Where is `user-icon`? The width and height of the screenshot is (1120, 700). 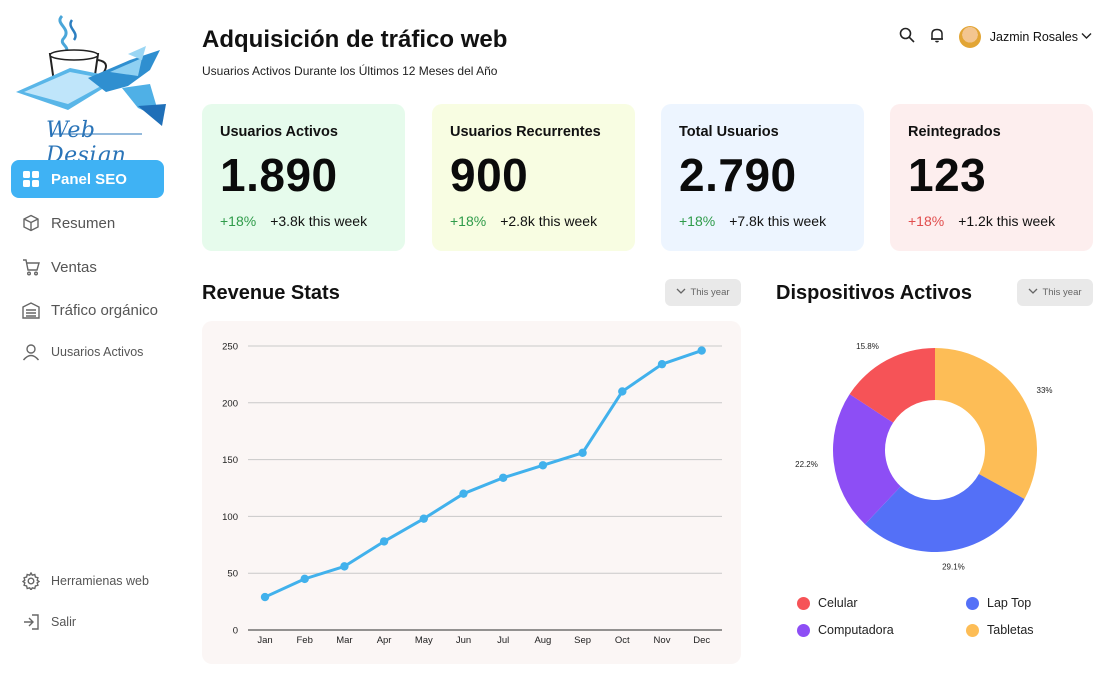 user-icon is located at coordinates (31, 352).